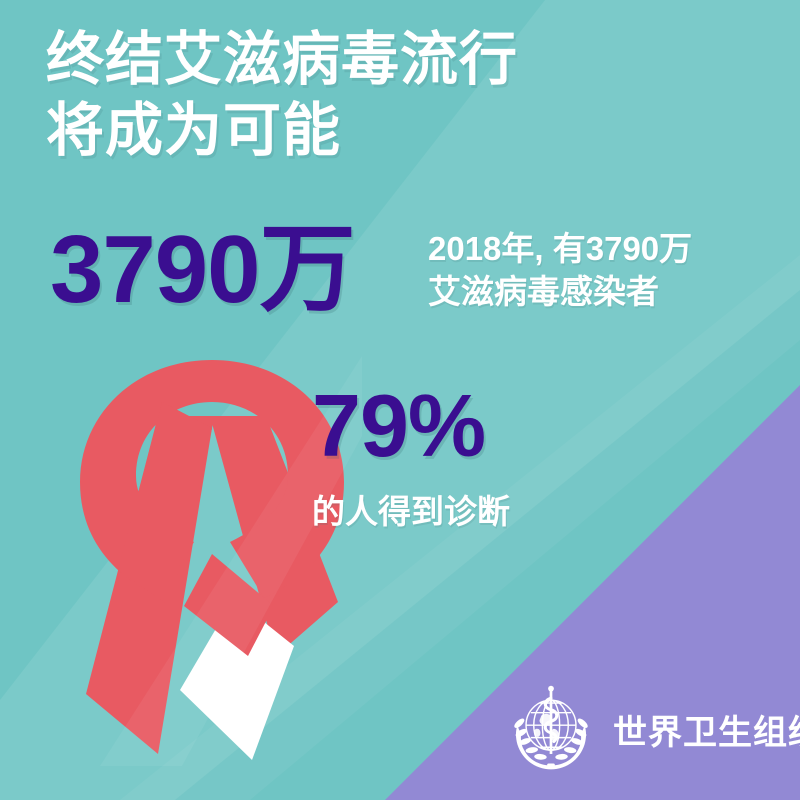 The image size is (800, 800). Describe the element at coordinates (593, 271) in the screenshot. I see `stat-caption-people-living-with-hiv: 2018年, 有3790万 艾滋病毒感染者` at that location.